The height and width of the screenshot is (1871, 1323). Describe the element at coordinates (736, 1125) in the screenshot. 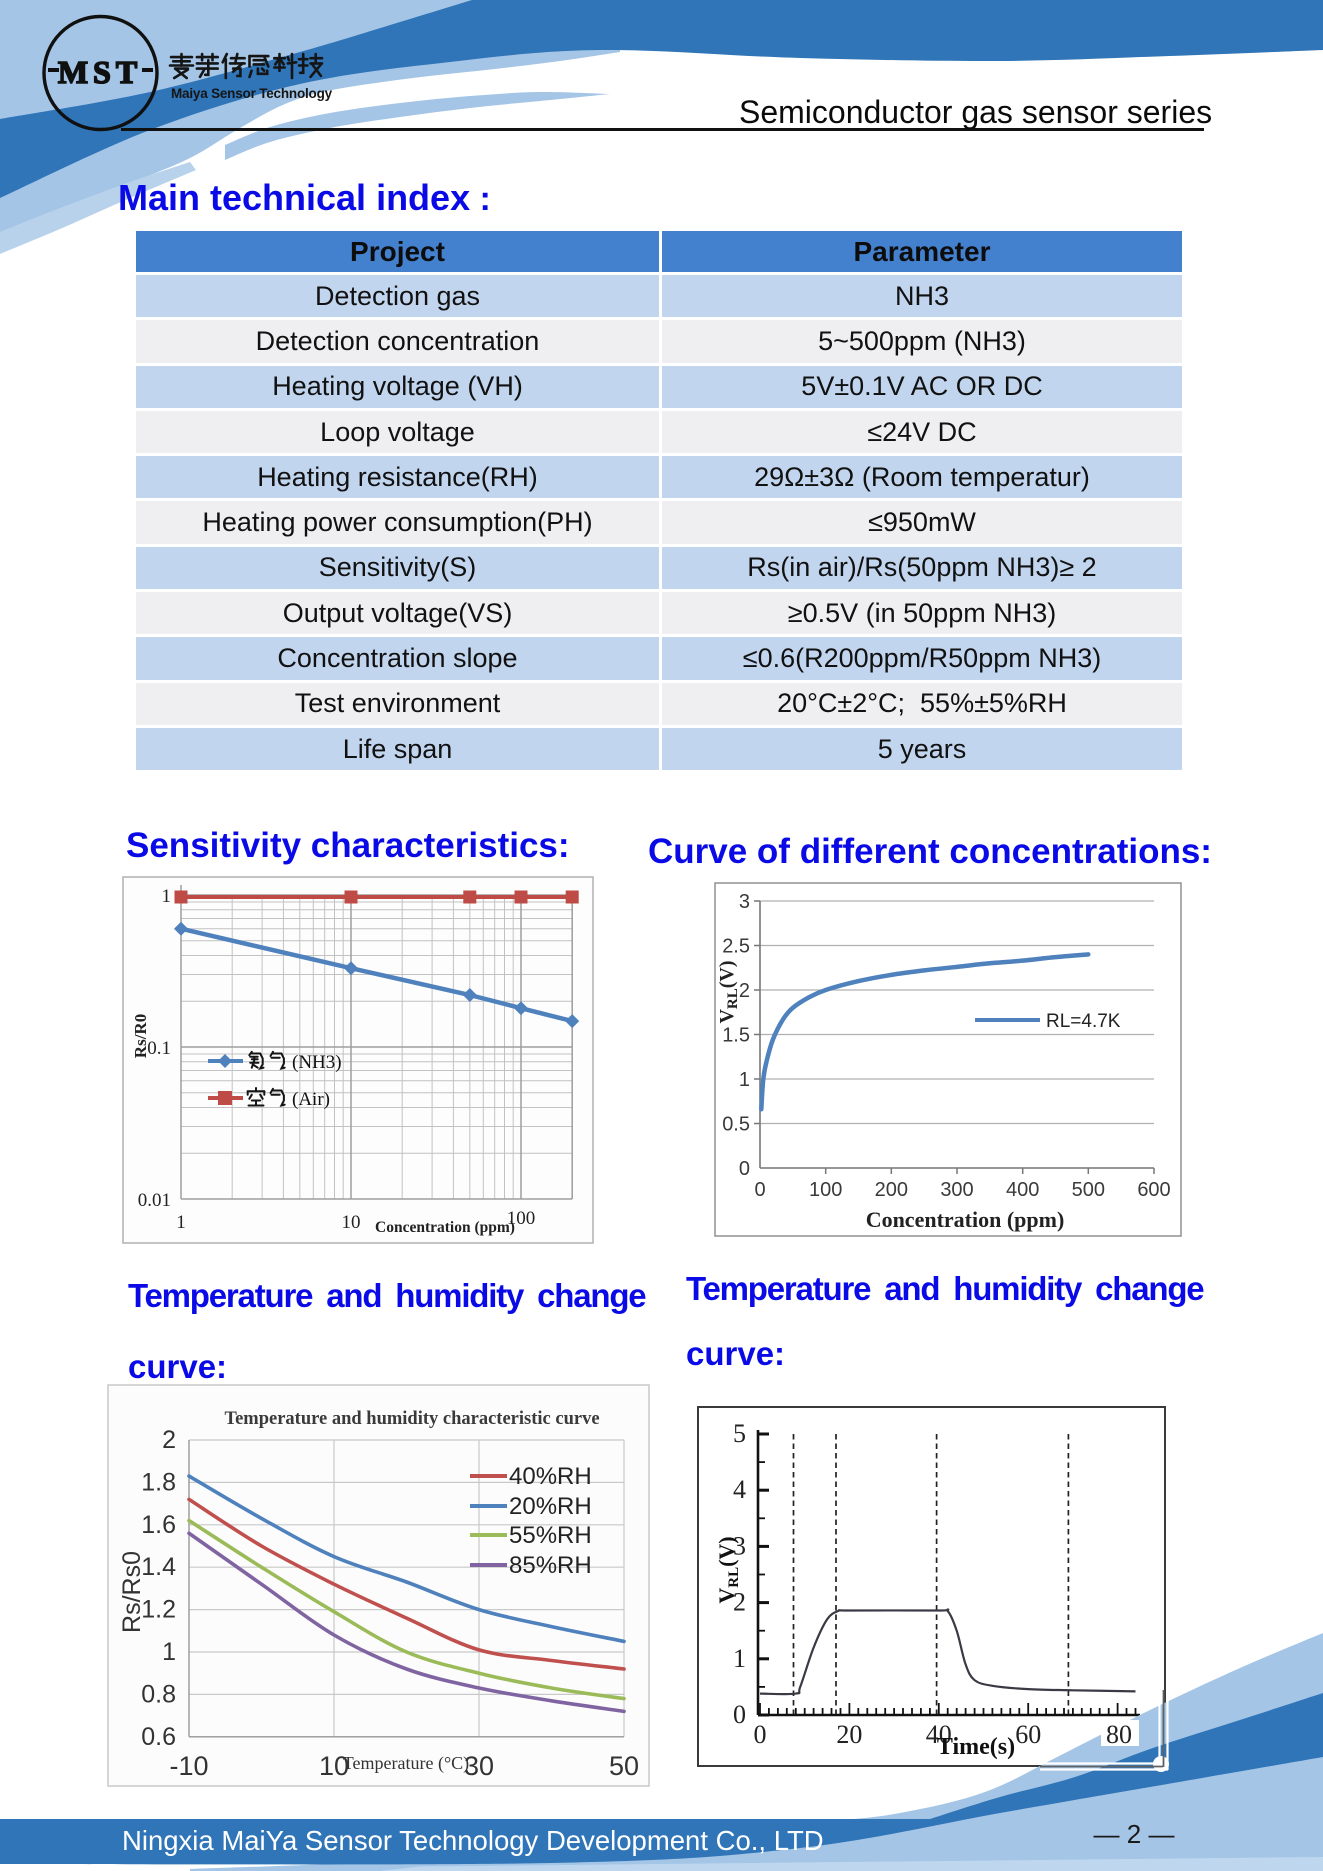

I see `svg-text: 0.5` at that location.